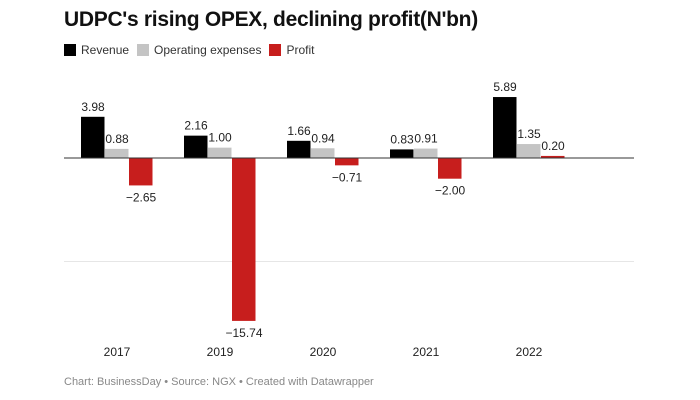 This screenshot has height=400, width=700. I want to click on legend-item-revenue: Revenue, so click(96, 50).